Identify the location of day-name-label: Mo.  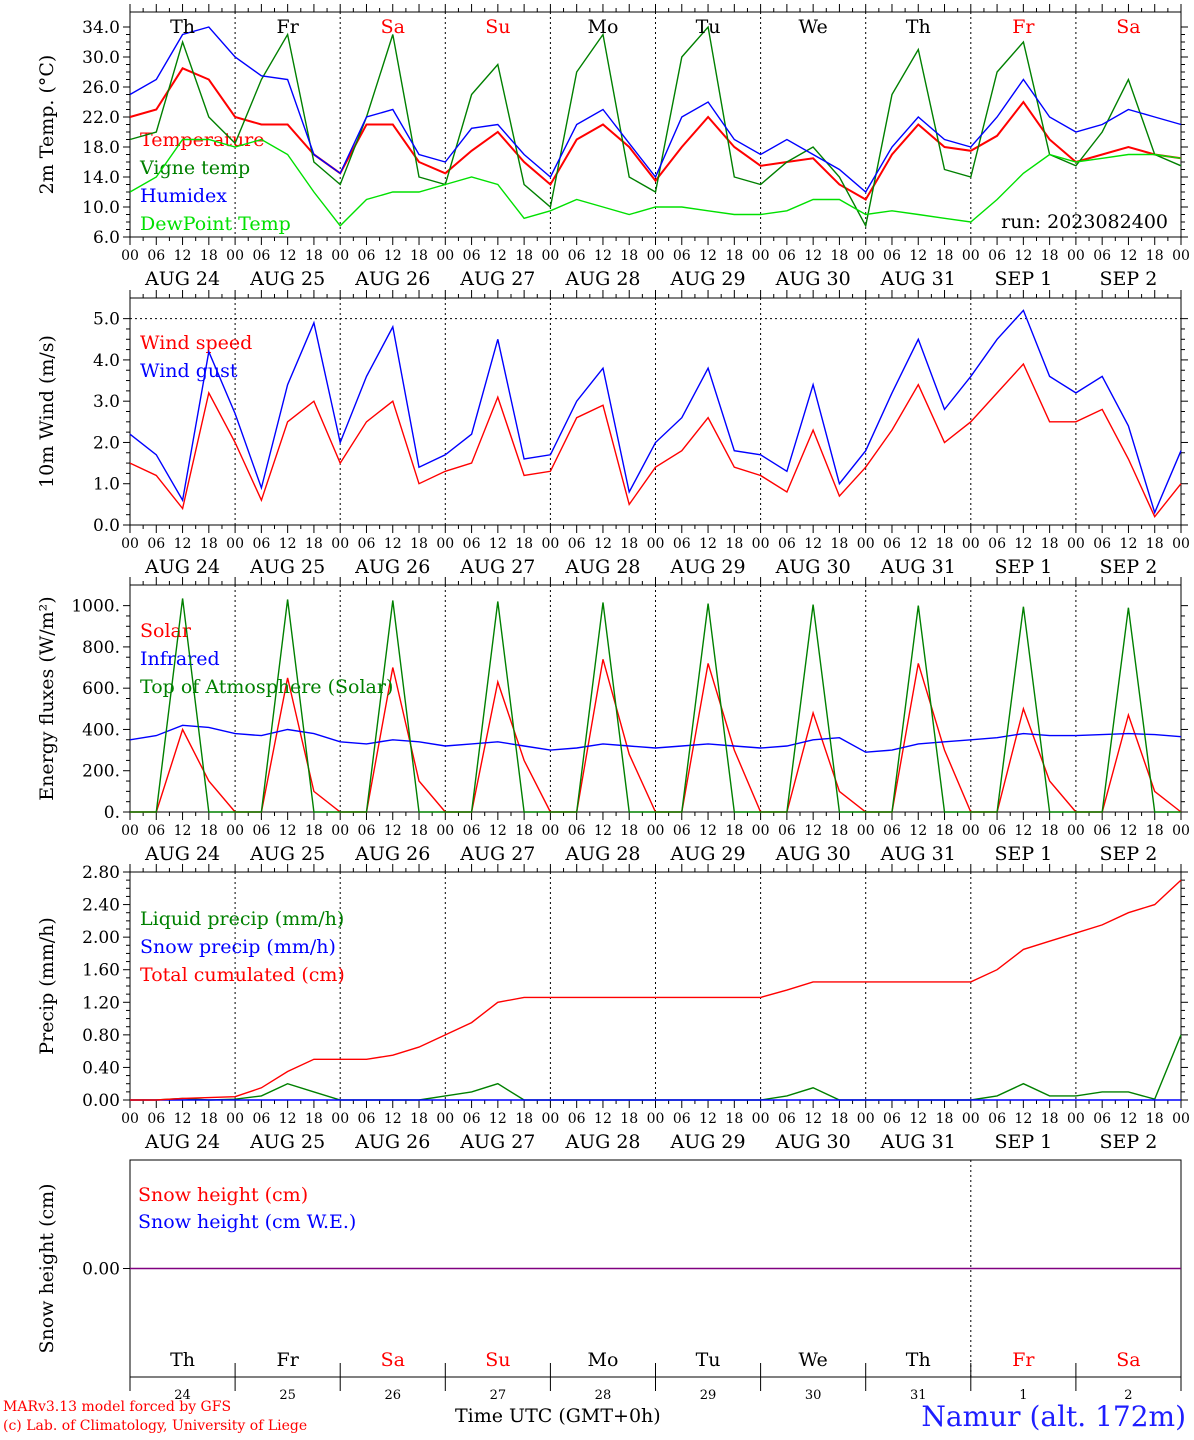
(602, 27).